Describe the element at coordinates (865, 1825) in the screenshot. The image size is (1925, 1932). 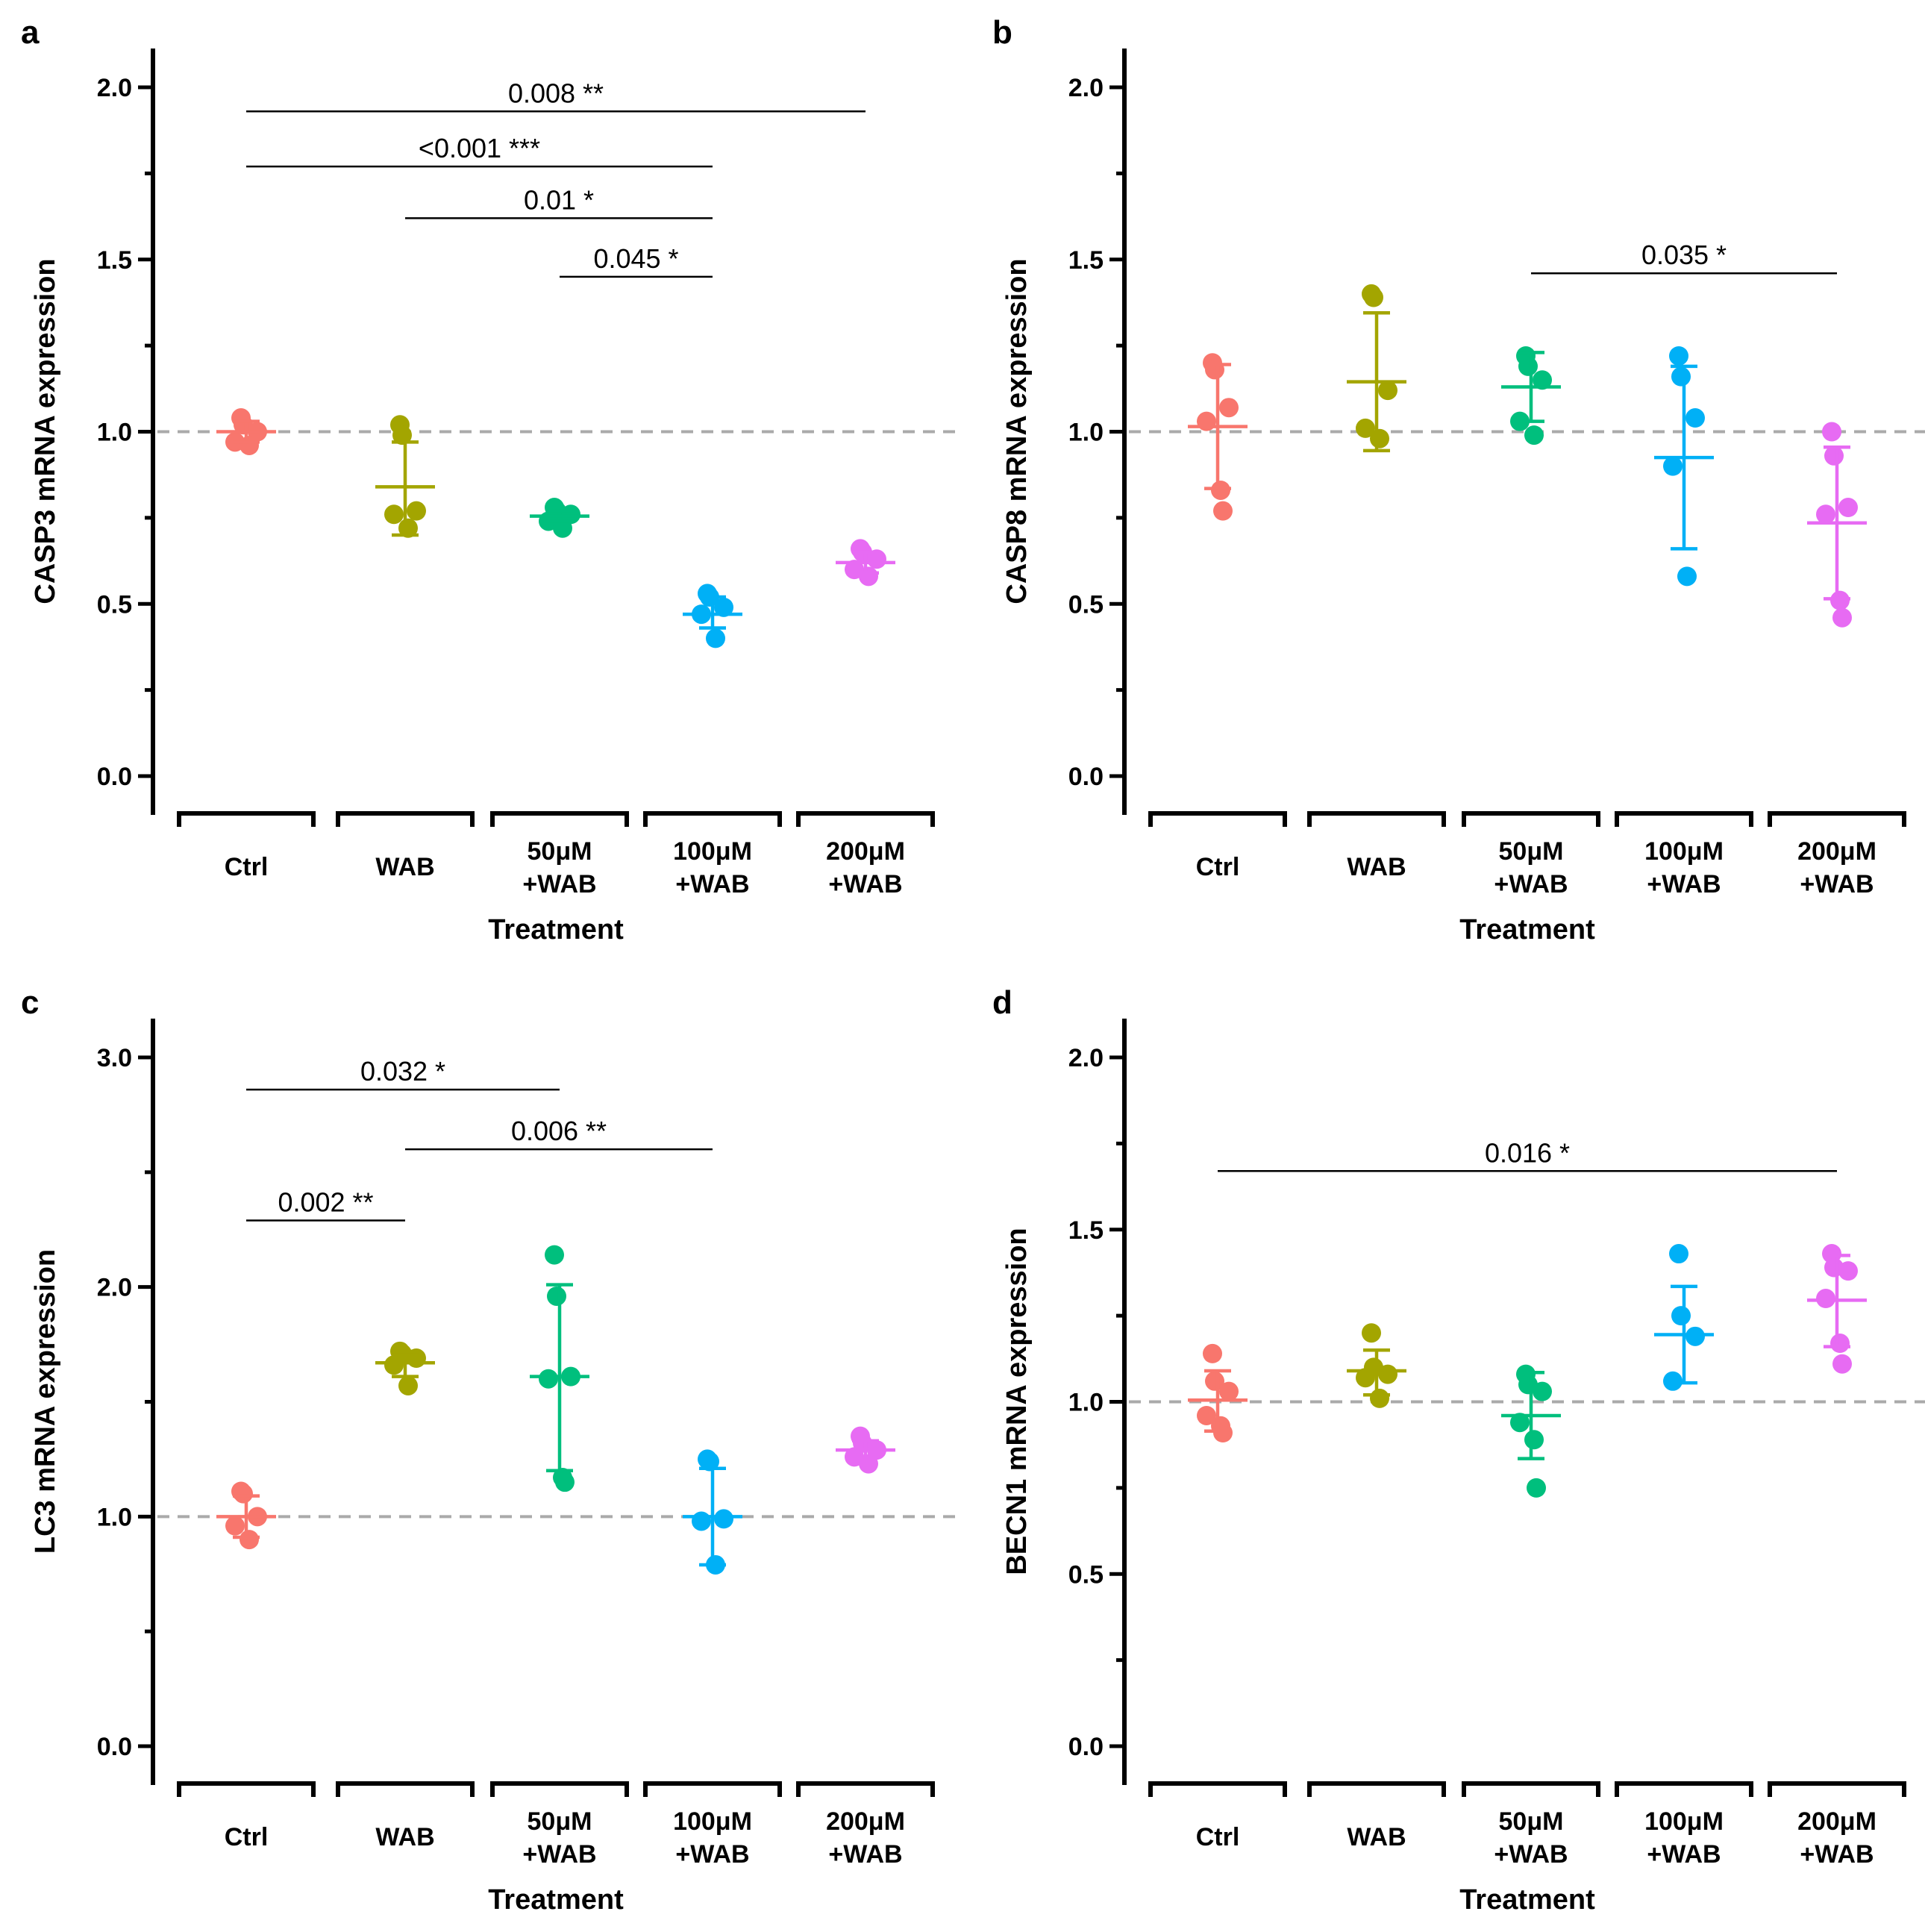
I see `x-category-4: 200μM +WAB` at that location.